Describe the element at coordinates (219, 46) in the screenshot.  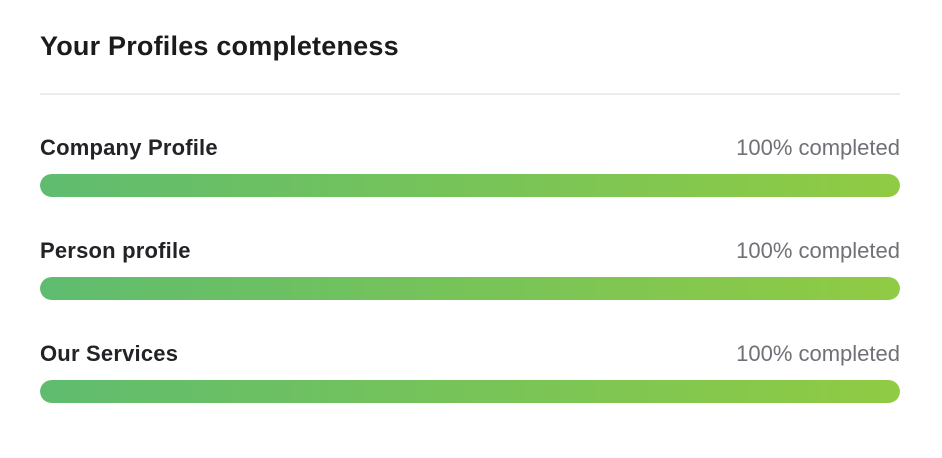
I see `page-title: Your Profiles completeness` at that location.